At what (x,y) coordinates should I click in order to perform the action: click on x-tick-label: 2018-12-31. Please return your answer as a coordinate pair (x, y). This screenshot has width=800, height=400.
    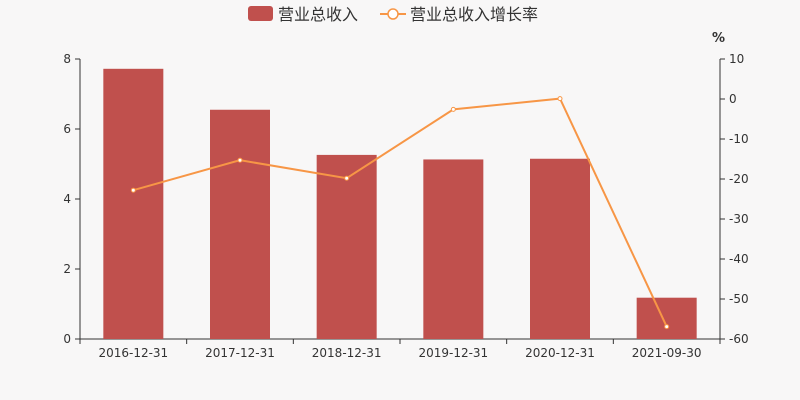
    Looking at the image, I should click on (347, 353).